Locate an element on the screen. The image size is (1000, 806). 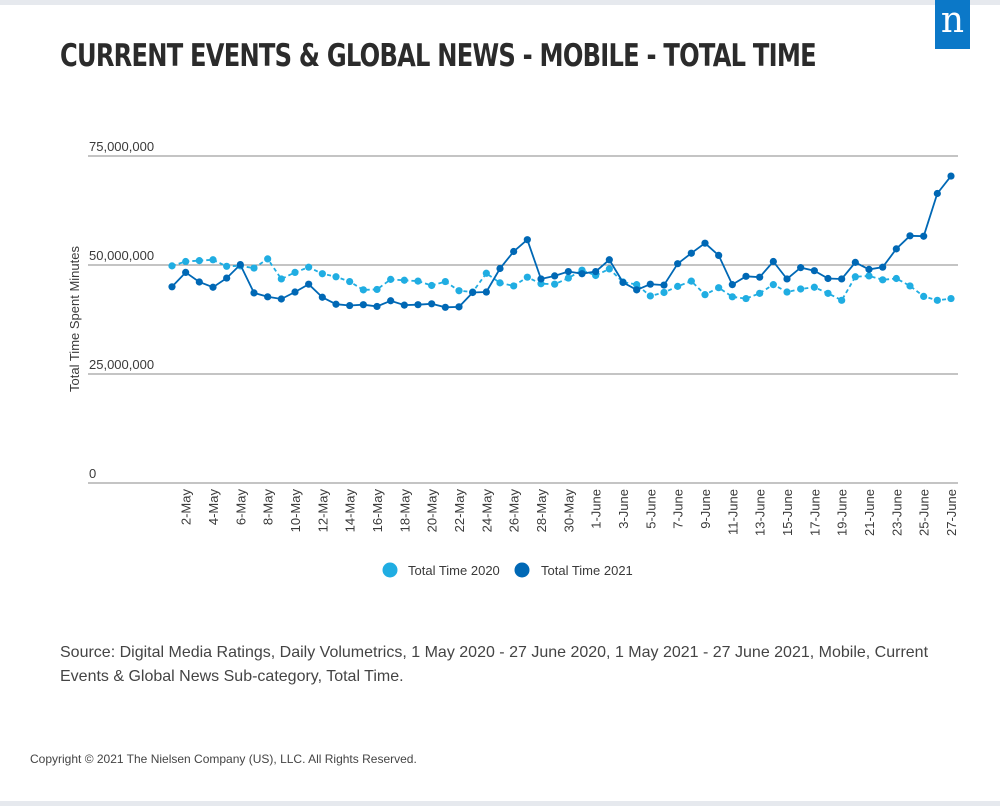
x-tick-label: 14-May is located at coordinates (350, 511).